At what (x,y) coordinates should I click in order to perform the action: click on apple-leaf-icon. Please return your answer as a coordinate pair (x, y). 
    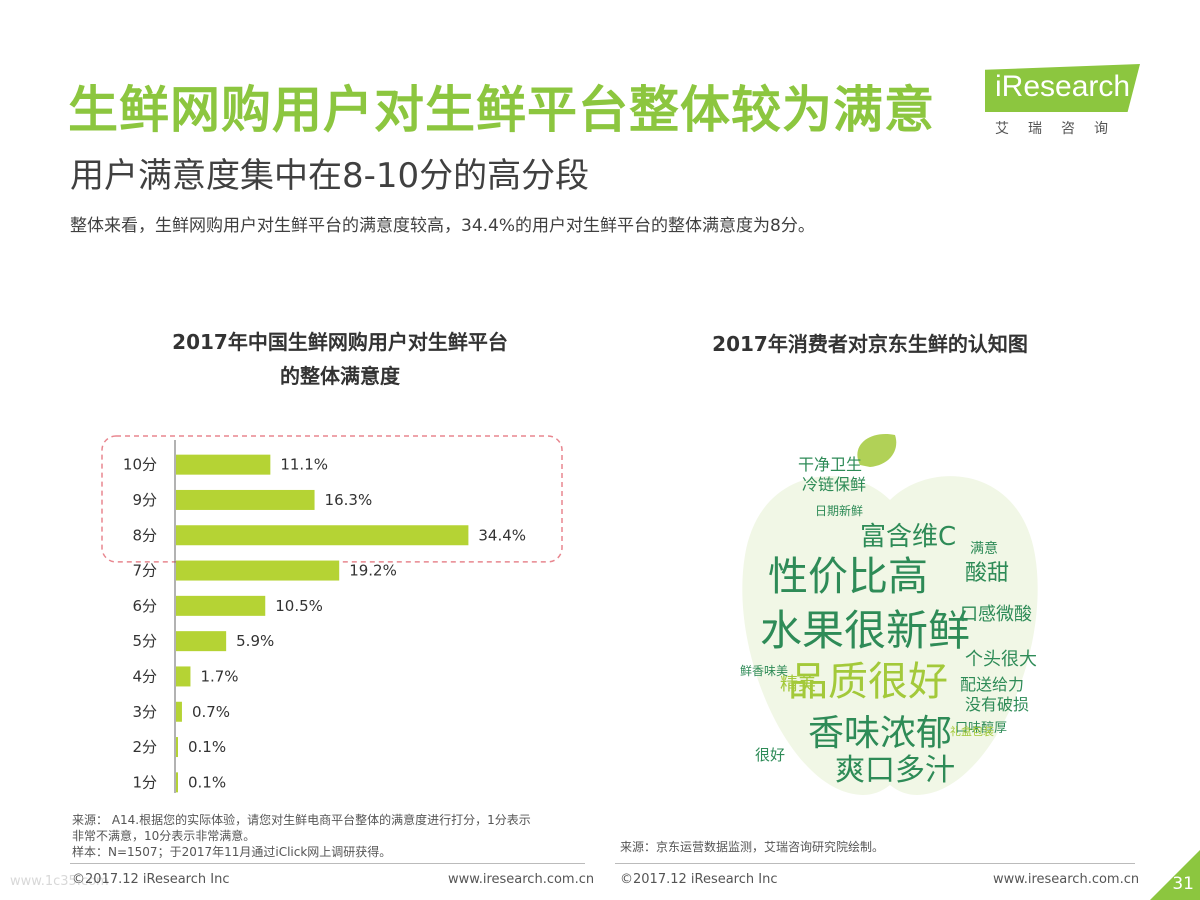
    Looking at the image, I should click on (877, 450).